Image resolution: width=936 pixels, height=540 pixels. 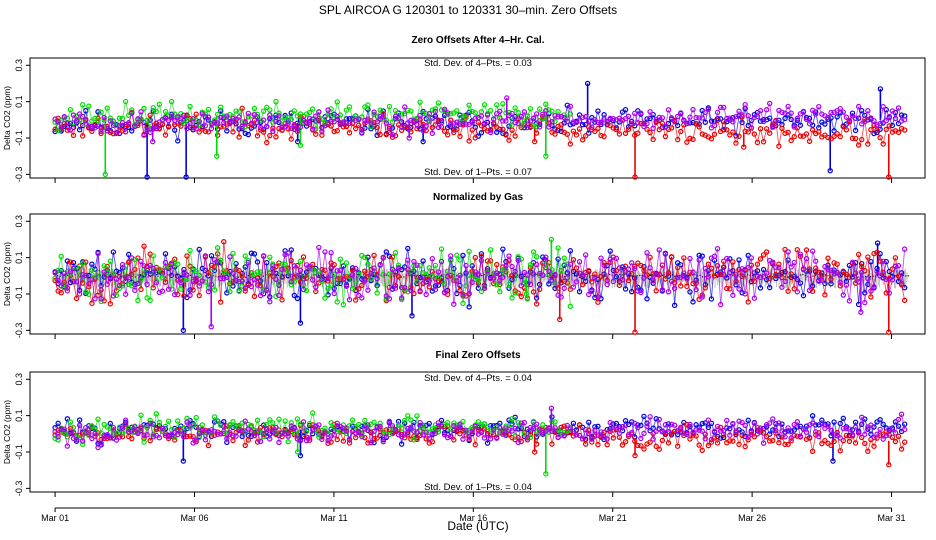 I want to click on panel-2-y-axis-label: Delta CO2 (ppm), so click(x=7, y=274).